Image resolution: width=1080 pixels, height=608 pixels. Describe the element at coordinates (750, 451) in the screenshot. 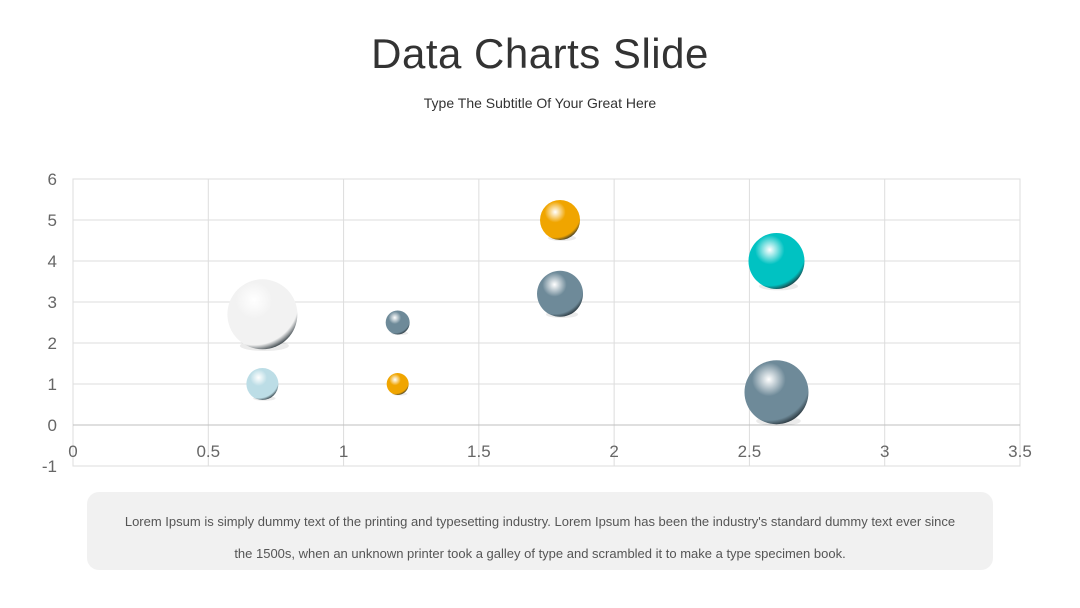

I see `x-tick-label: 2.5` at that location.